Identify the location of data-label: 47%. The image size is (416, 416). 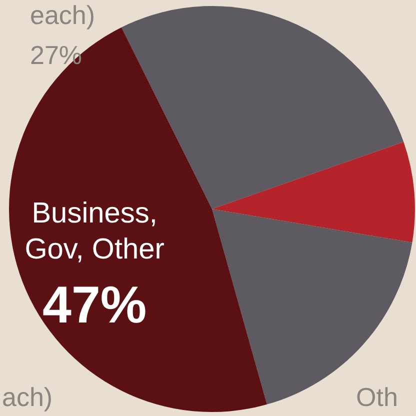
(94, 305).